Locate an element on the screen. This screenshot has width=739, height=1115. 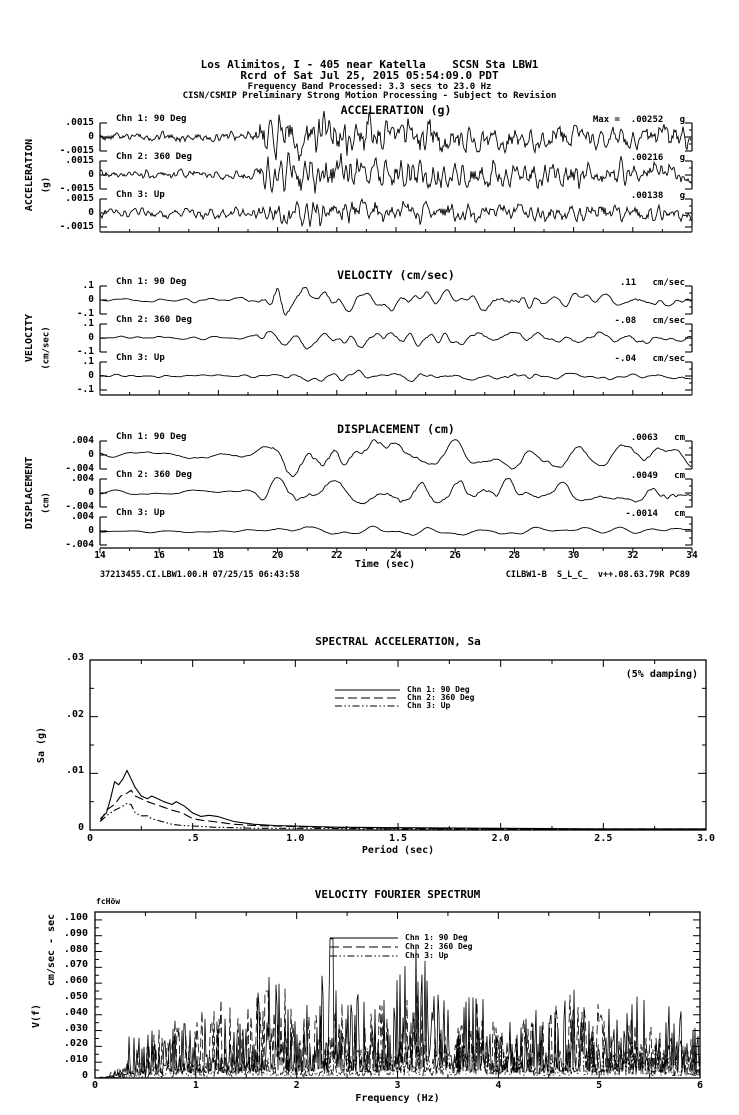
sa-y-axis-label: Sa (g) is located at coordinates (41, 745).